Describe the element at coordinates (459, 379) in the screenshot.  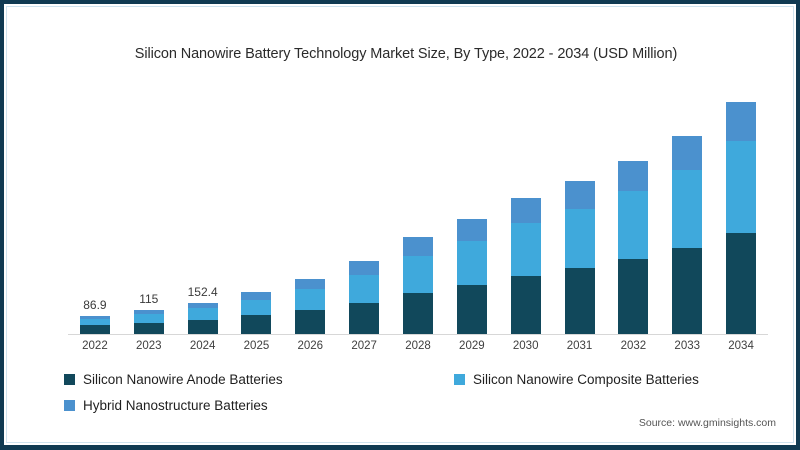
I see `legend-swatch-composite` at that location.